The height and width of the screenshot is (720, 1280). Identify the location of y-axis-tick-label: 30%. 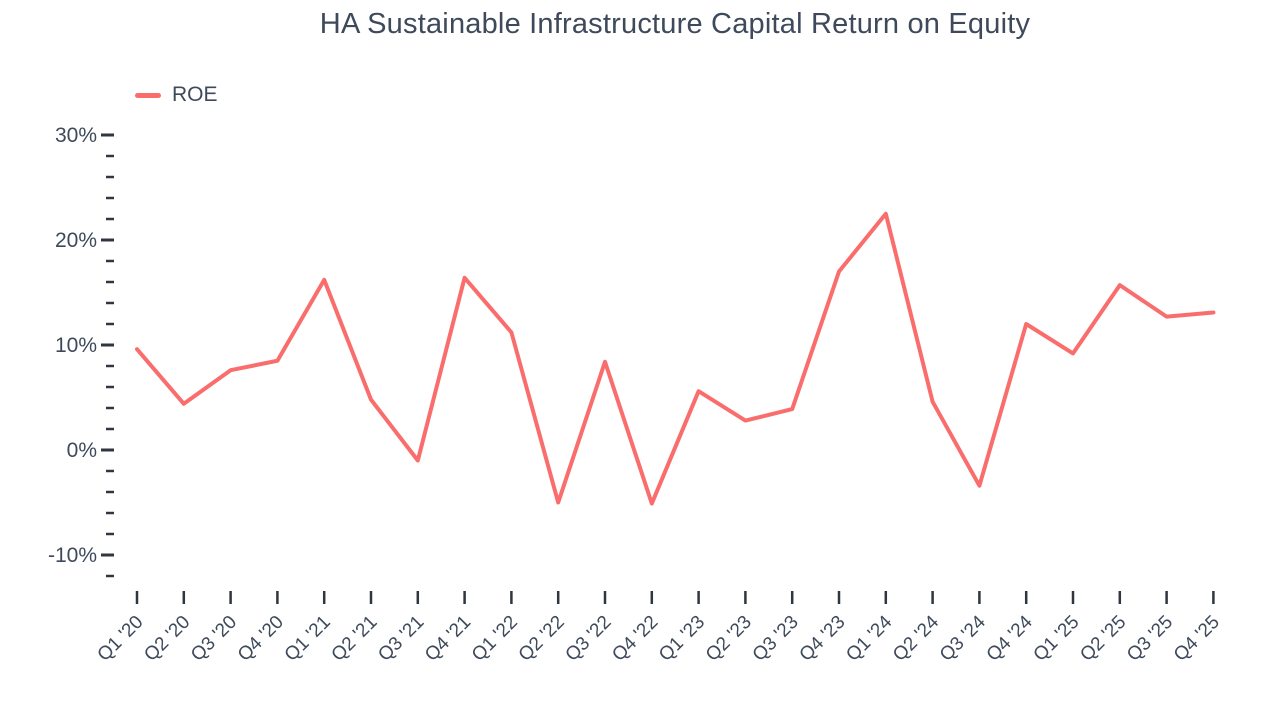
(76, 135).